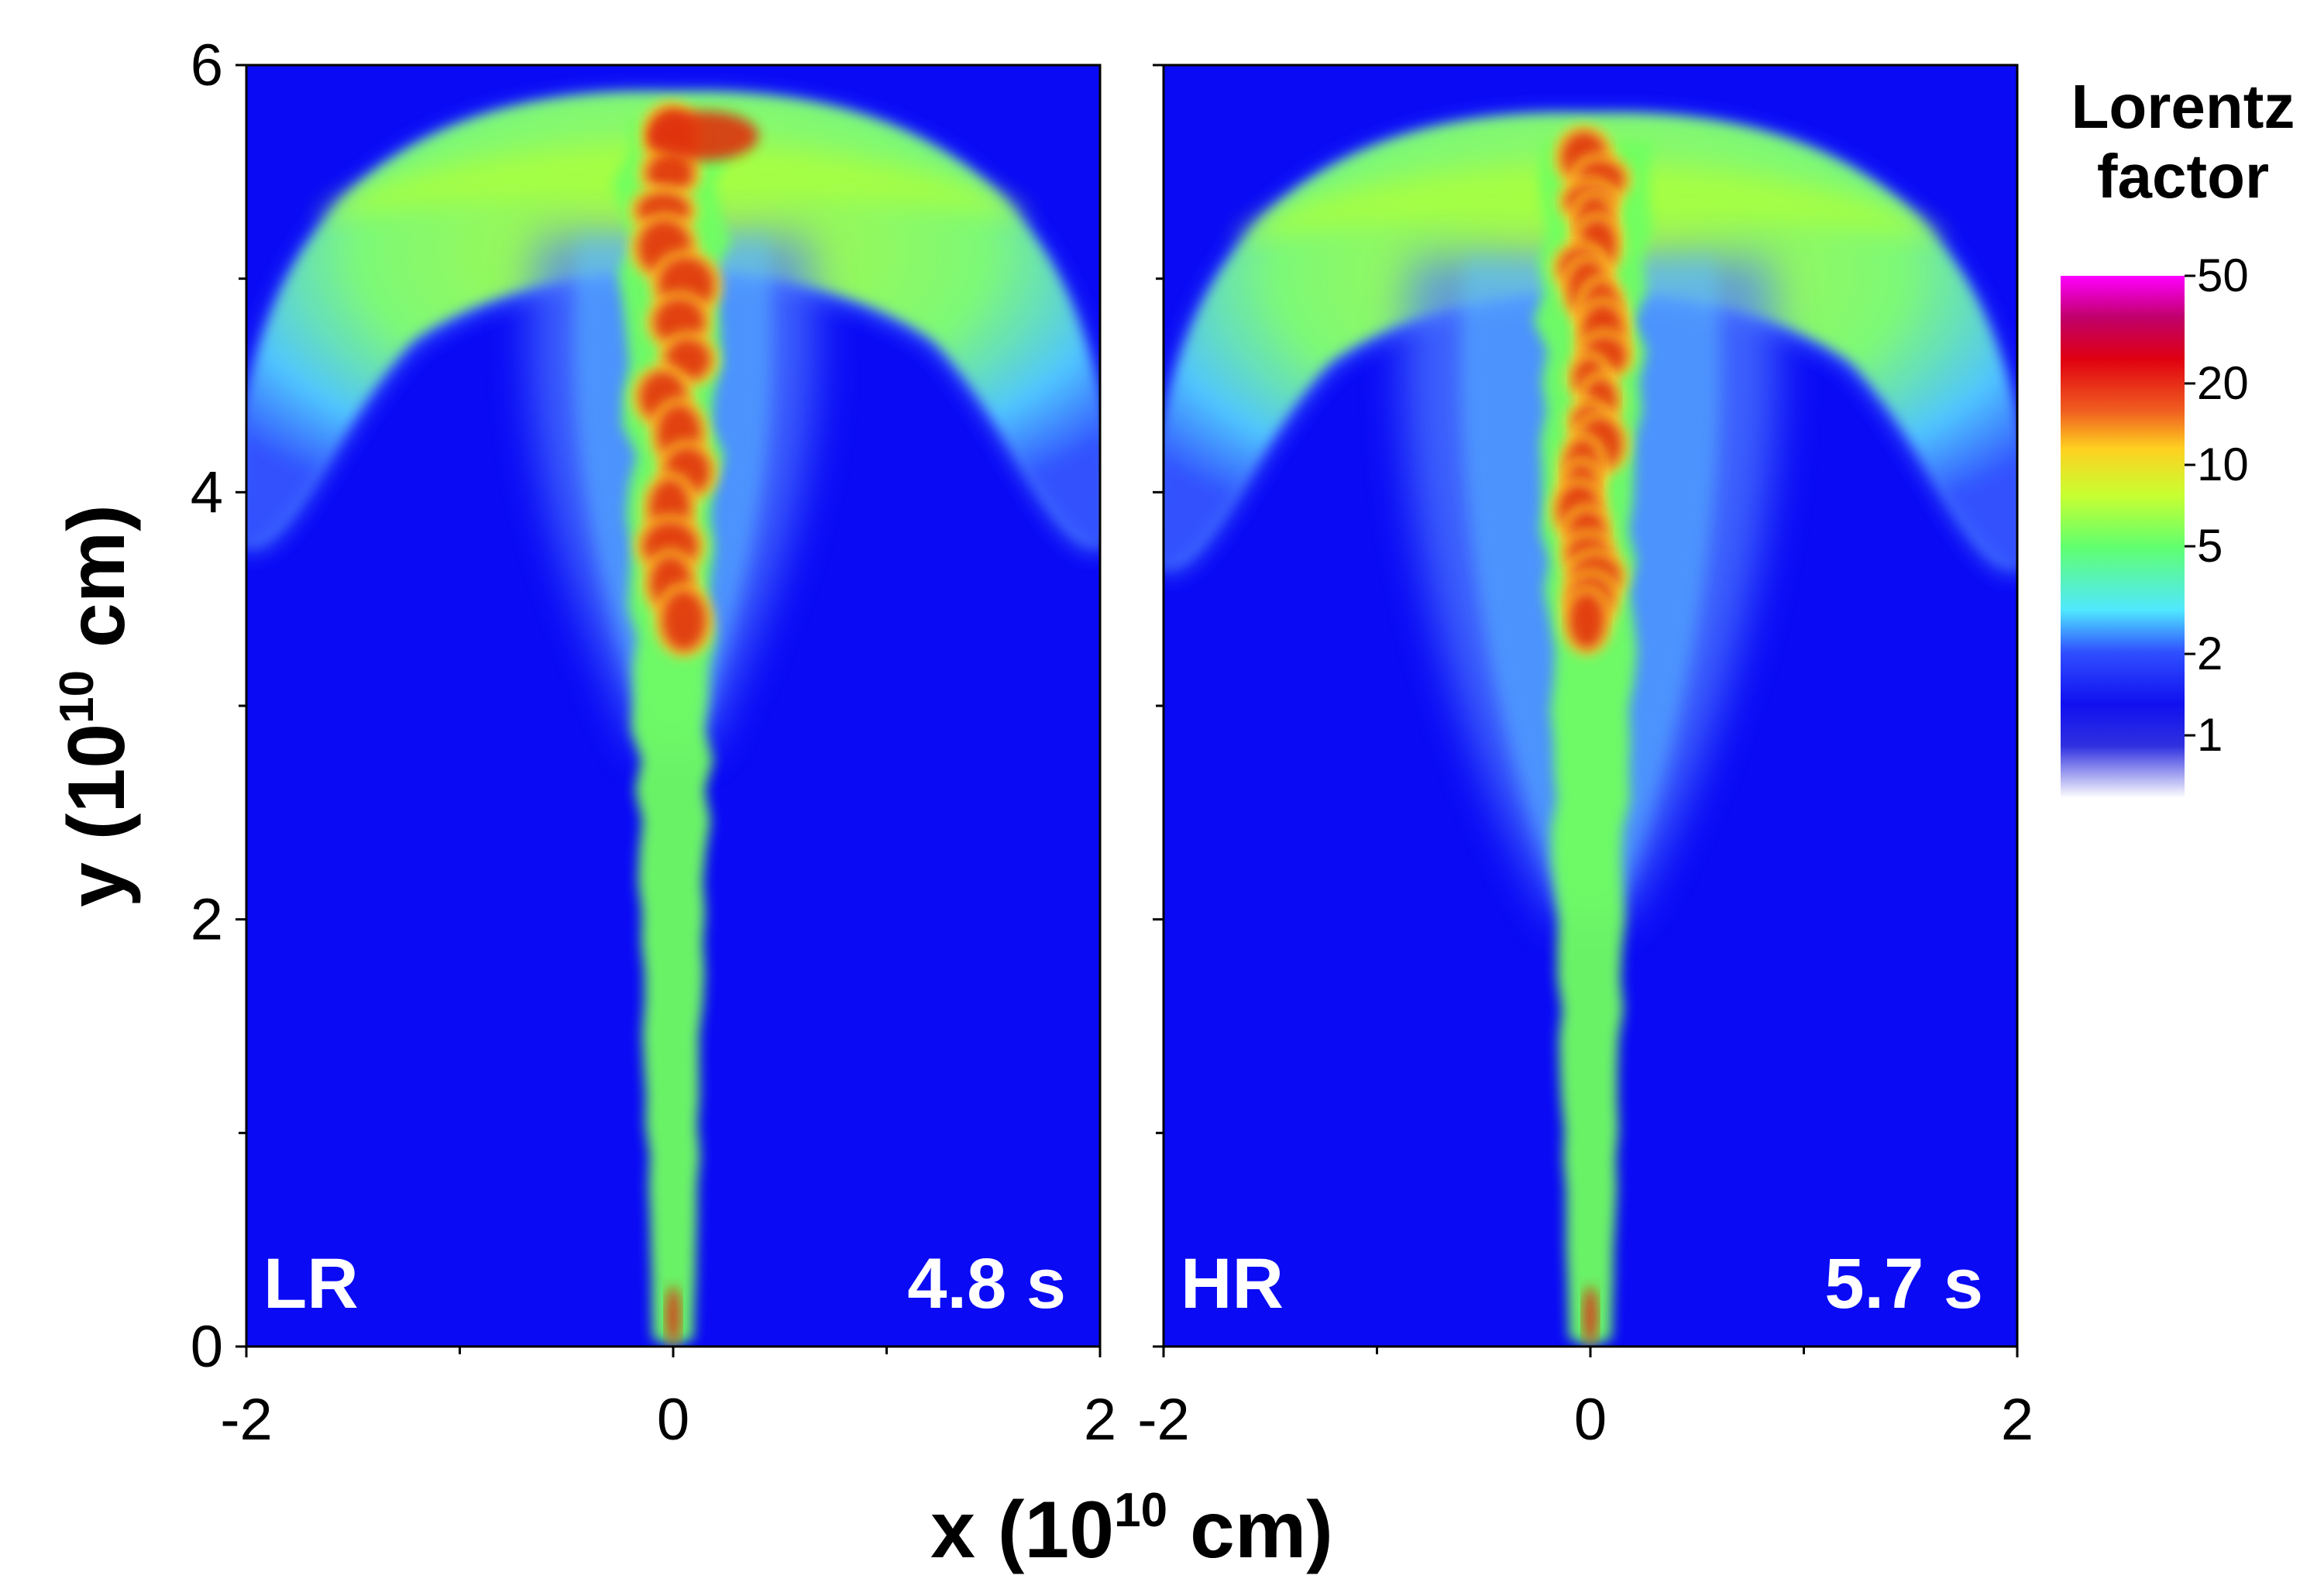  I want to click on y-axis-title: y (1010 cm), so click(96, 705).